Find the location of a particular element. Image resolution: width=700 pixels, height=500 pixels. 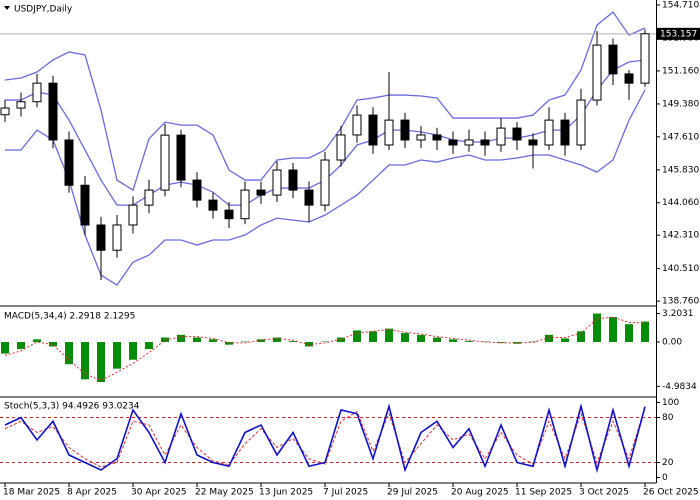

y-tick-label: 154.710 is located at coordinates (680, 6).